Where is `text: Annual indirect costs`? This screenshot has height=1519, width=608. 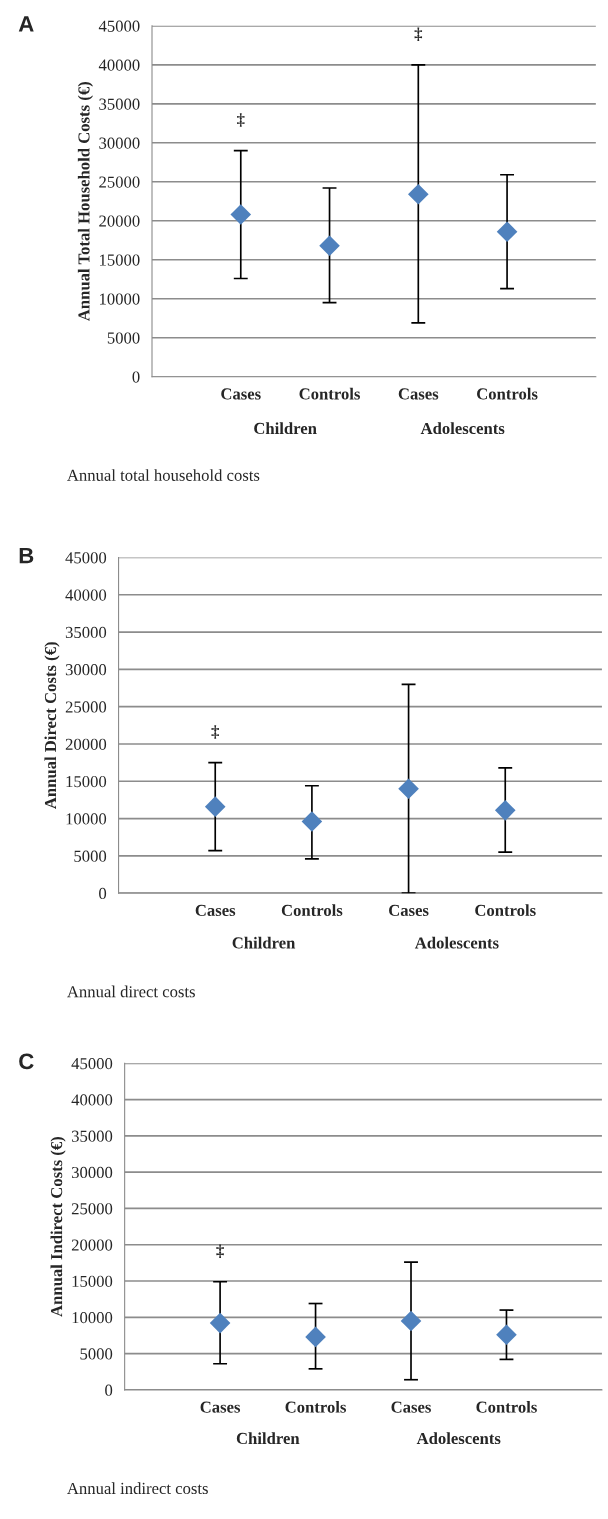
text: Annual indirect costs is located at coordinates (137, 1488).